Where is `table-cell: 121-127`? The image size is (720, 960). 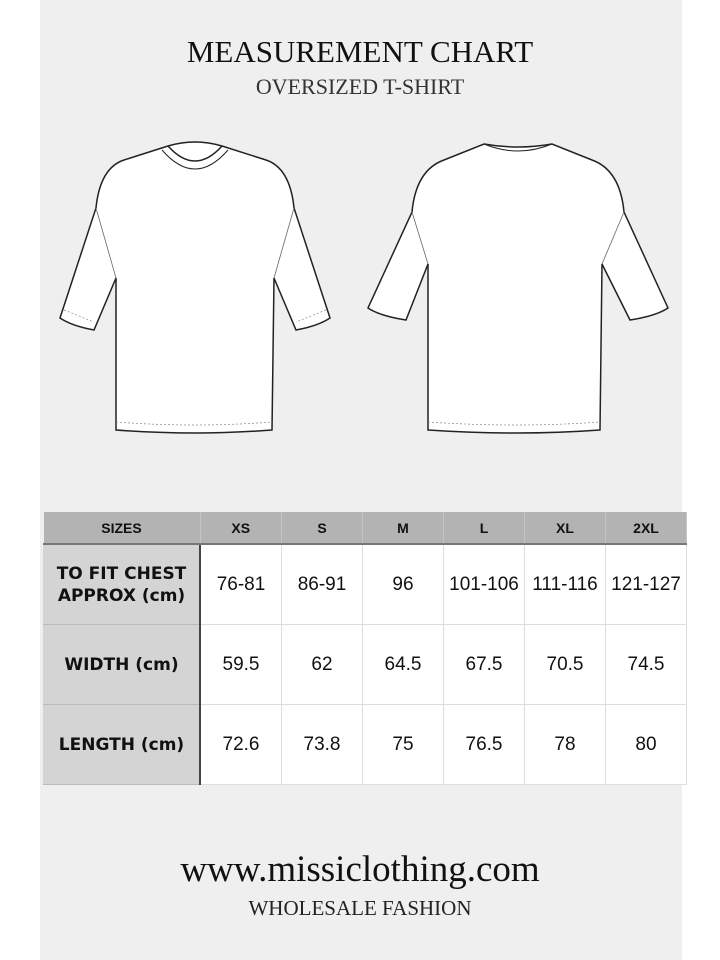
table-cell: 121-127 is located at coordinates (646, 584).